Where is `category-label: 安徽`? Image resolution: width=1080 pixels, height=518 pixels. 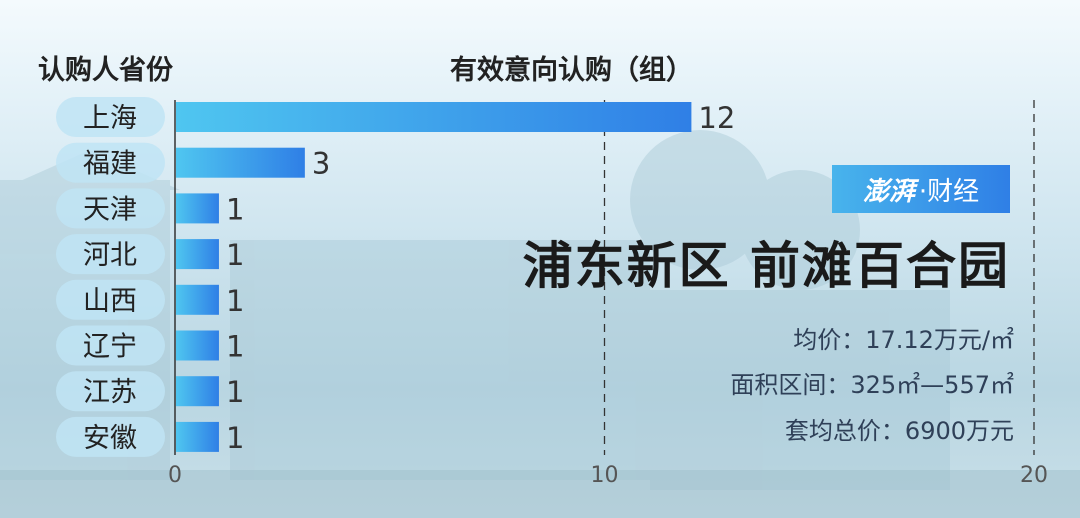 category-label: 安徽 is located at coordinates (110, 438).